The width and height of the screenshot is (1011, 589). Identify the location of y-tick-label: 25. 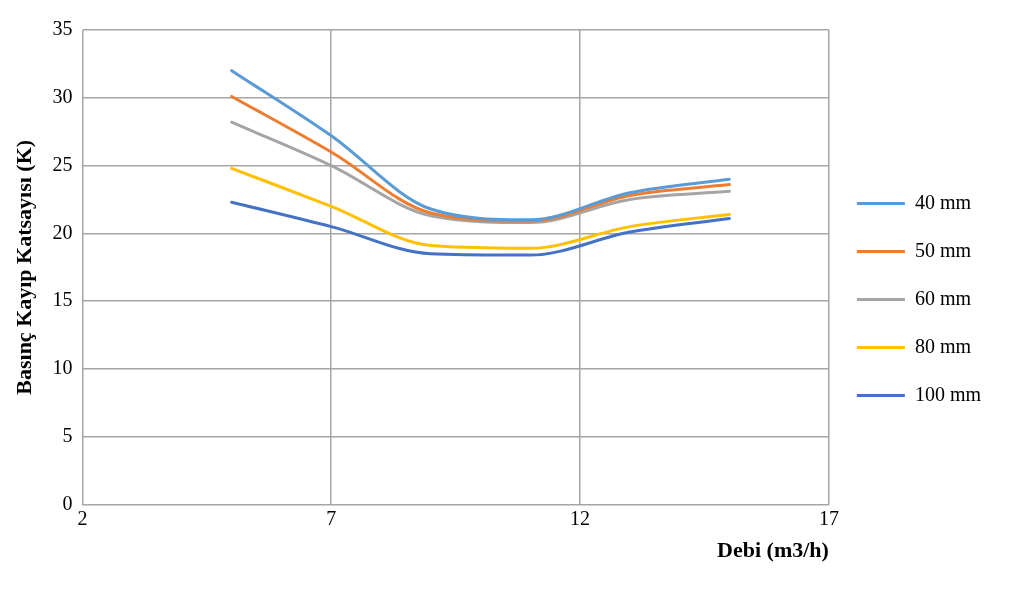
(62, 163).